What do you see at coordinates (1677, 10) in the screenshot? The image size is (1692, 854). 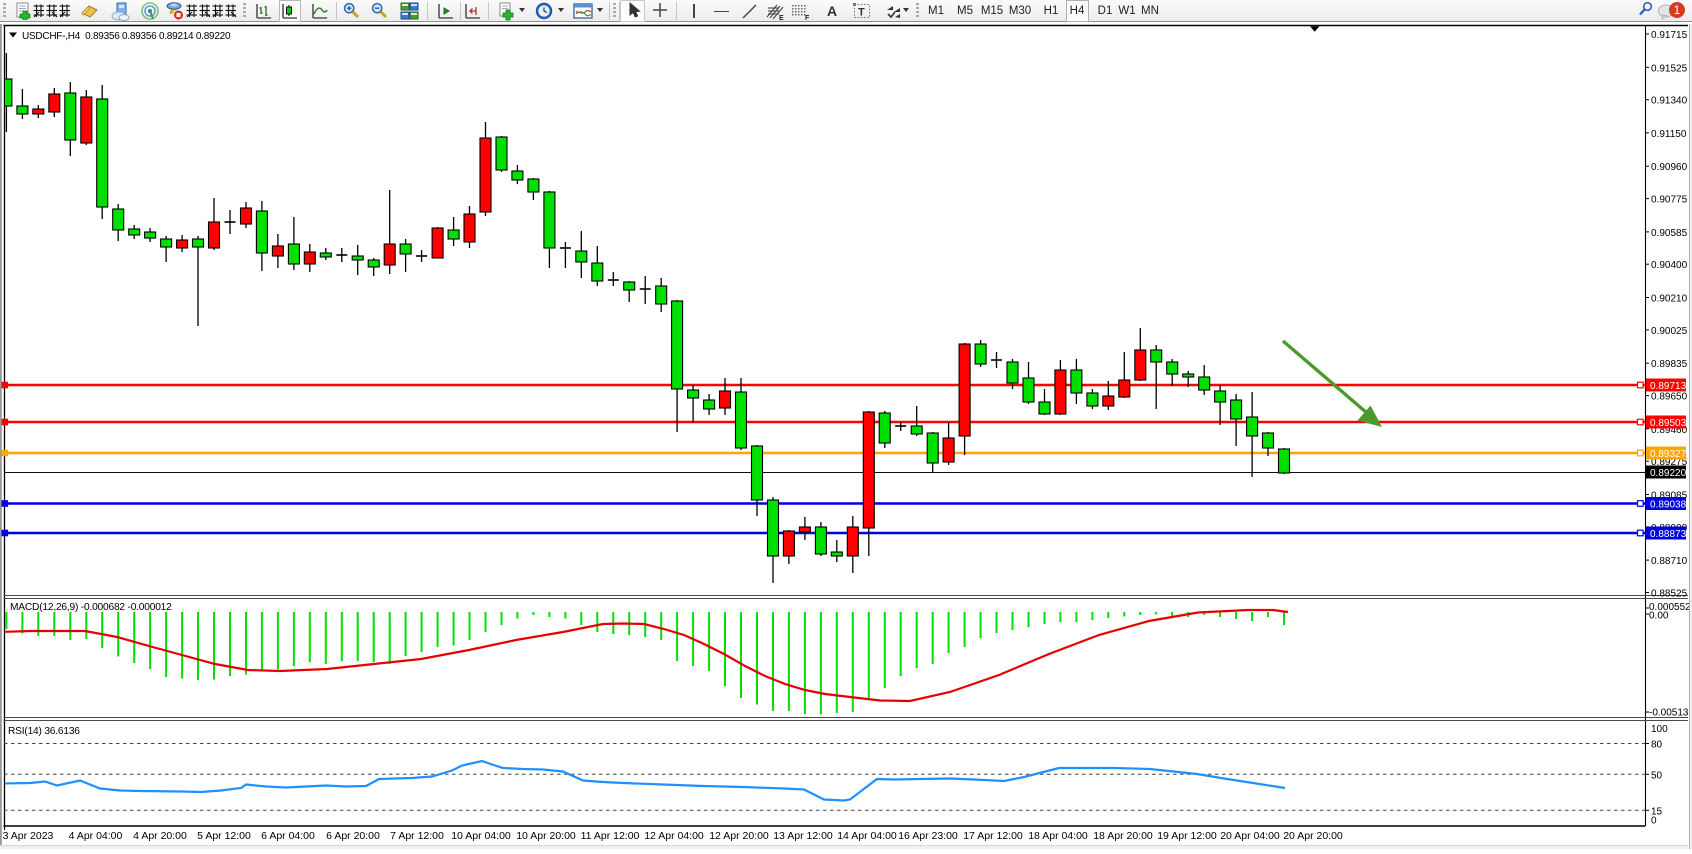 I see `svg-text: 1` at bounding box center [1677, 10].